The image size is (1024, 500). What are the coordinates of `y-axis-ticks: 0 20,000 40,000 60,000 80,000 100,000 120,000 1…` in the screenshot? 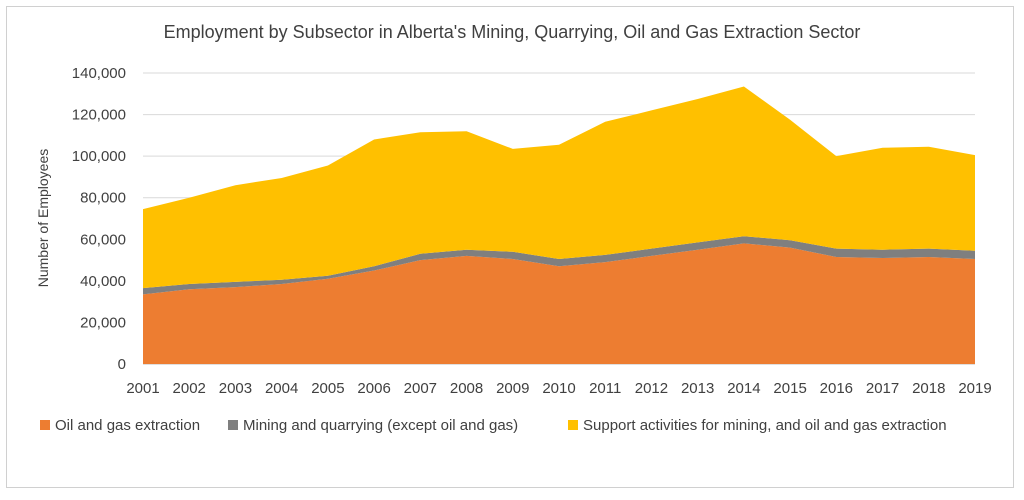 It's located at (99, 219).